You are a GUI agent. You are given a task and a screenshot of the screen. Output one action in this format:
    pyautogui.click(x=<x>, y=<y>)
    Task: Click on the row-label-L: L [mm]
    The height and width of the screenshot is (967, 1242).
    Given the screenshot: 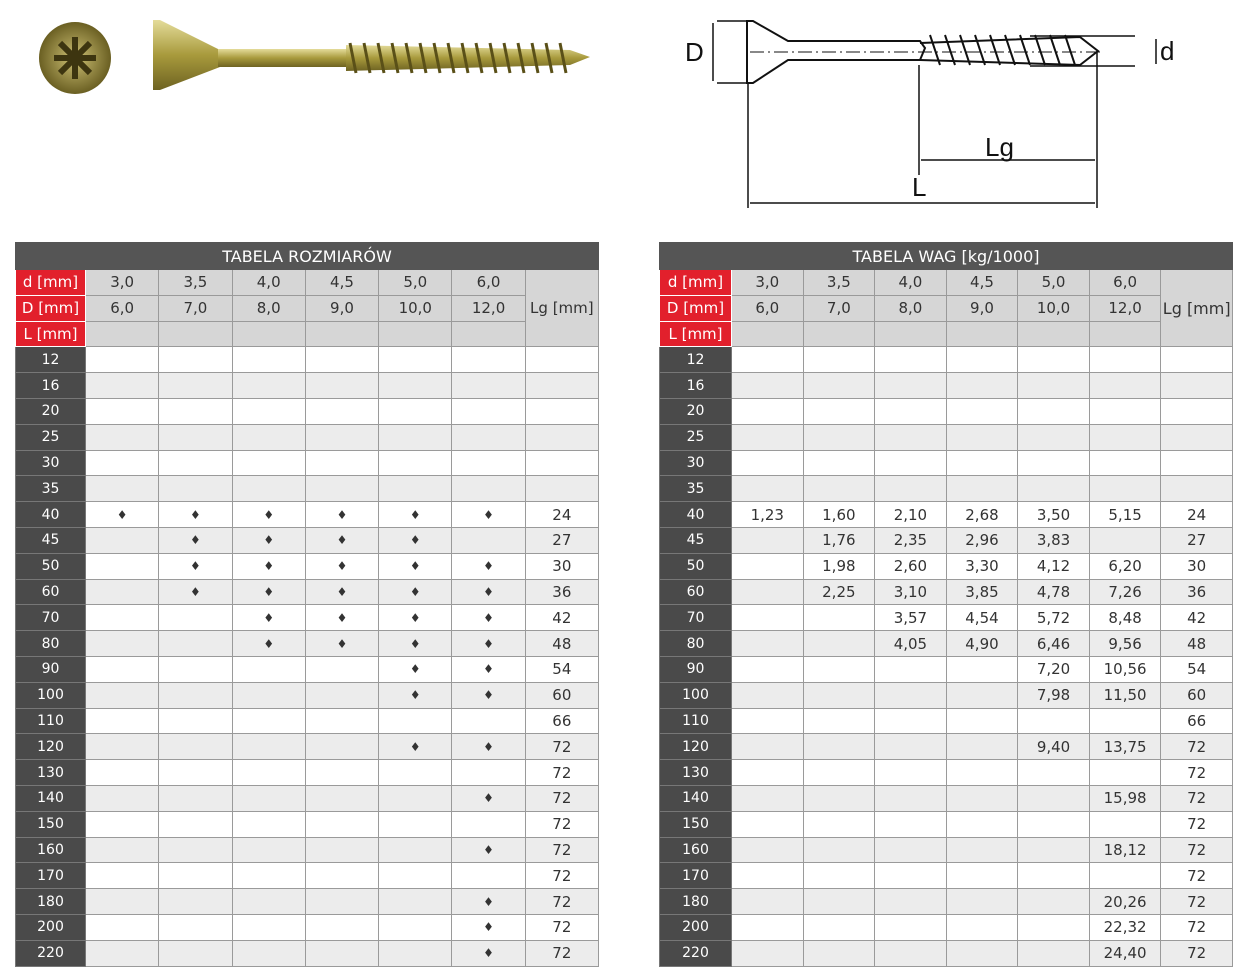 What is the action you would take?
    pyautogui.click(x=695, y=334)
    